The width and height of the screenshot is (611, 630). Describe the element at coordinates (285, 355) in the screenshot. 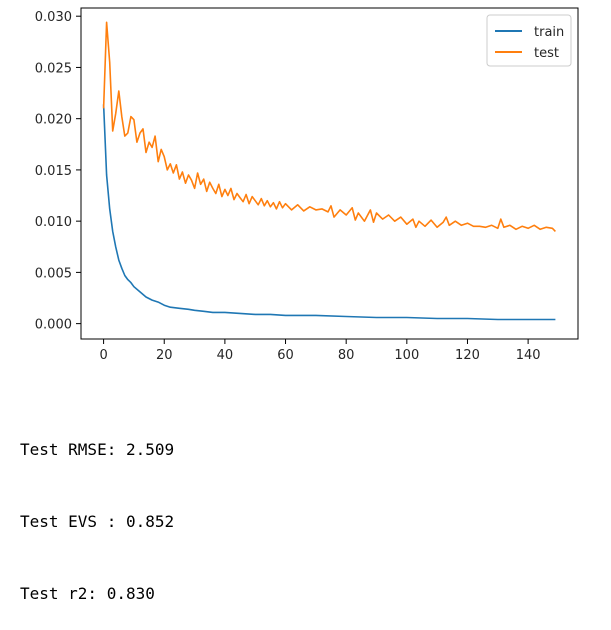

I see `x-tick-label: 60` at that location.